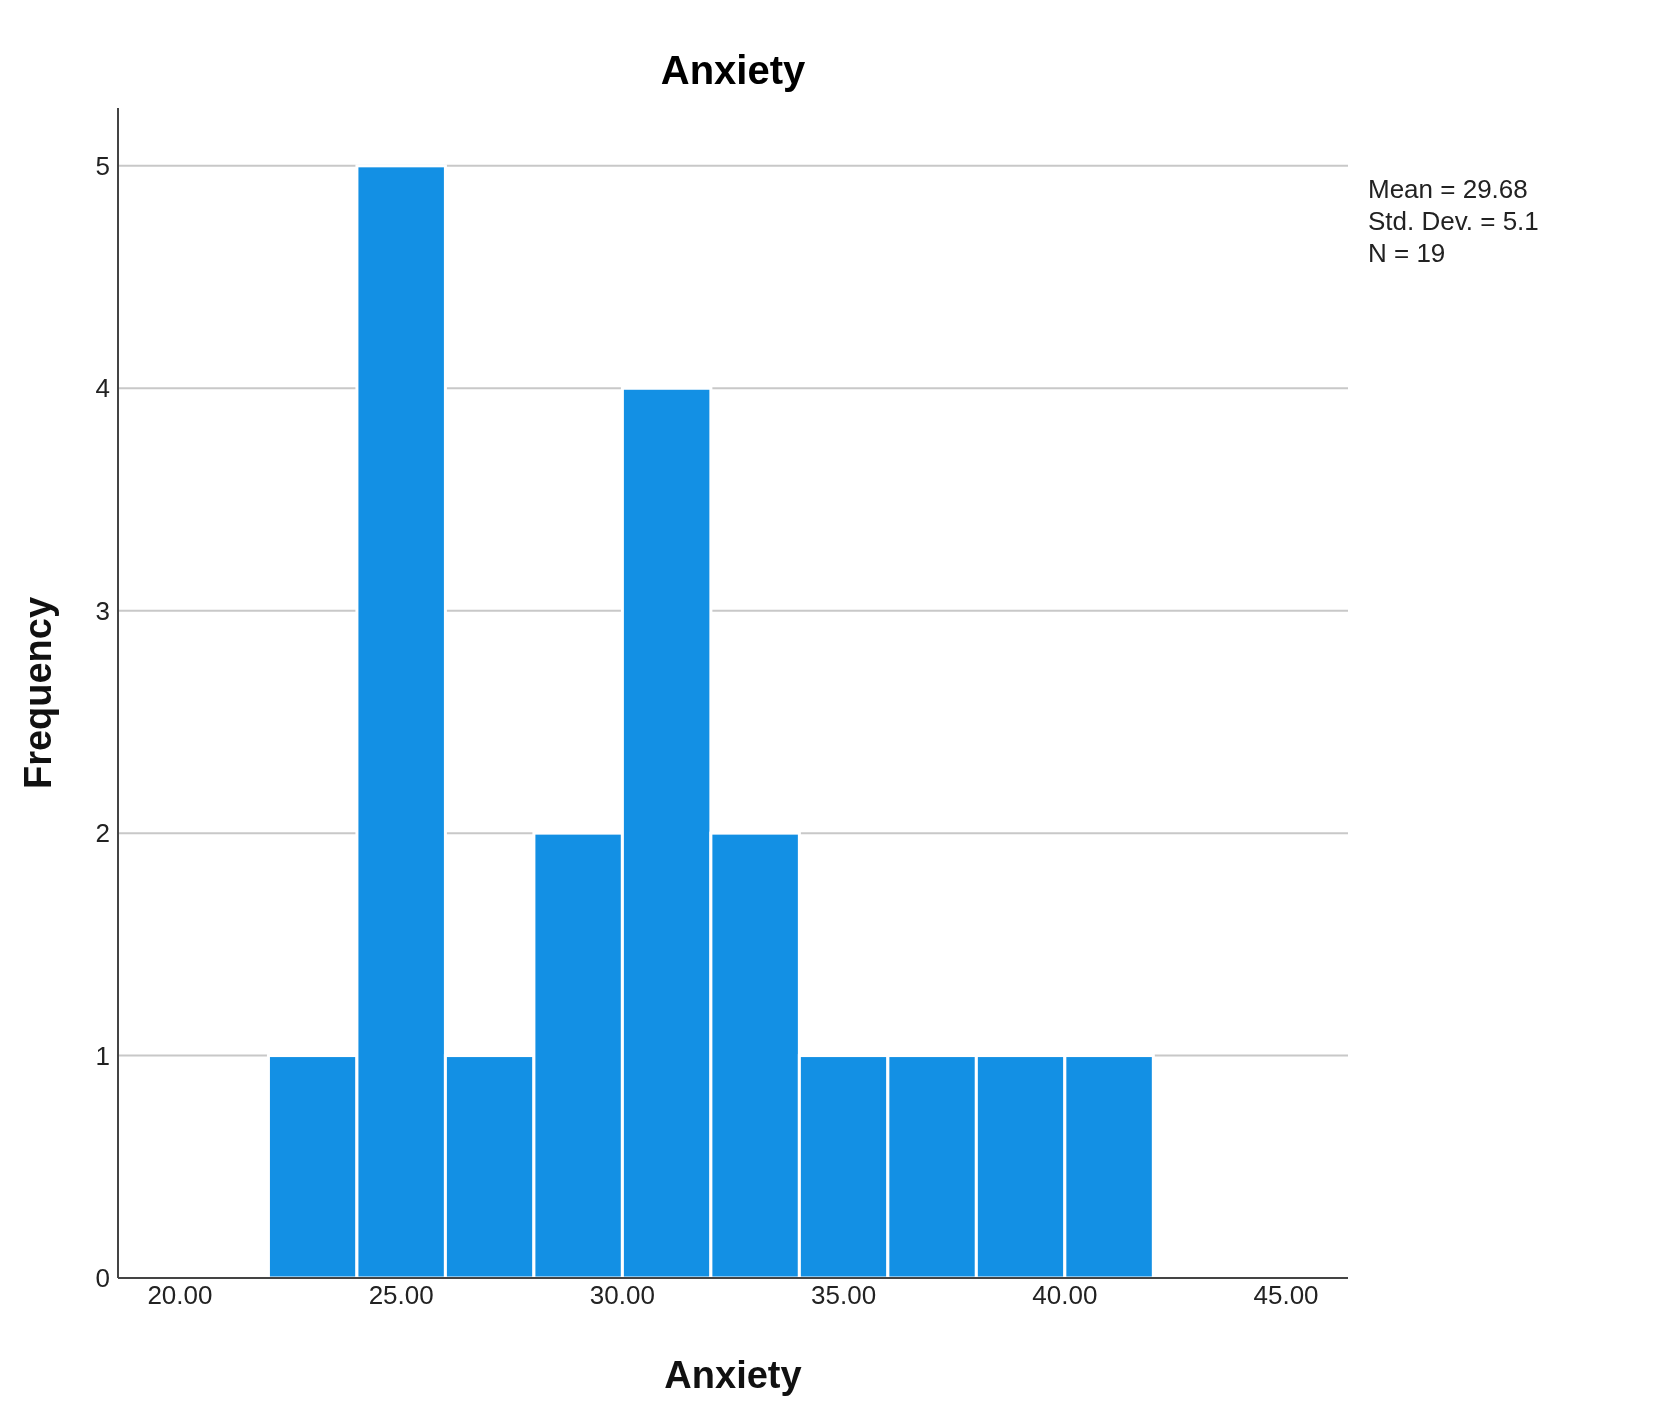  Describe the element at coordinates (1448, 189) in the screenshot. I see `text: Mean = 29.68` at that location.